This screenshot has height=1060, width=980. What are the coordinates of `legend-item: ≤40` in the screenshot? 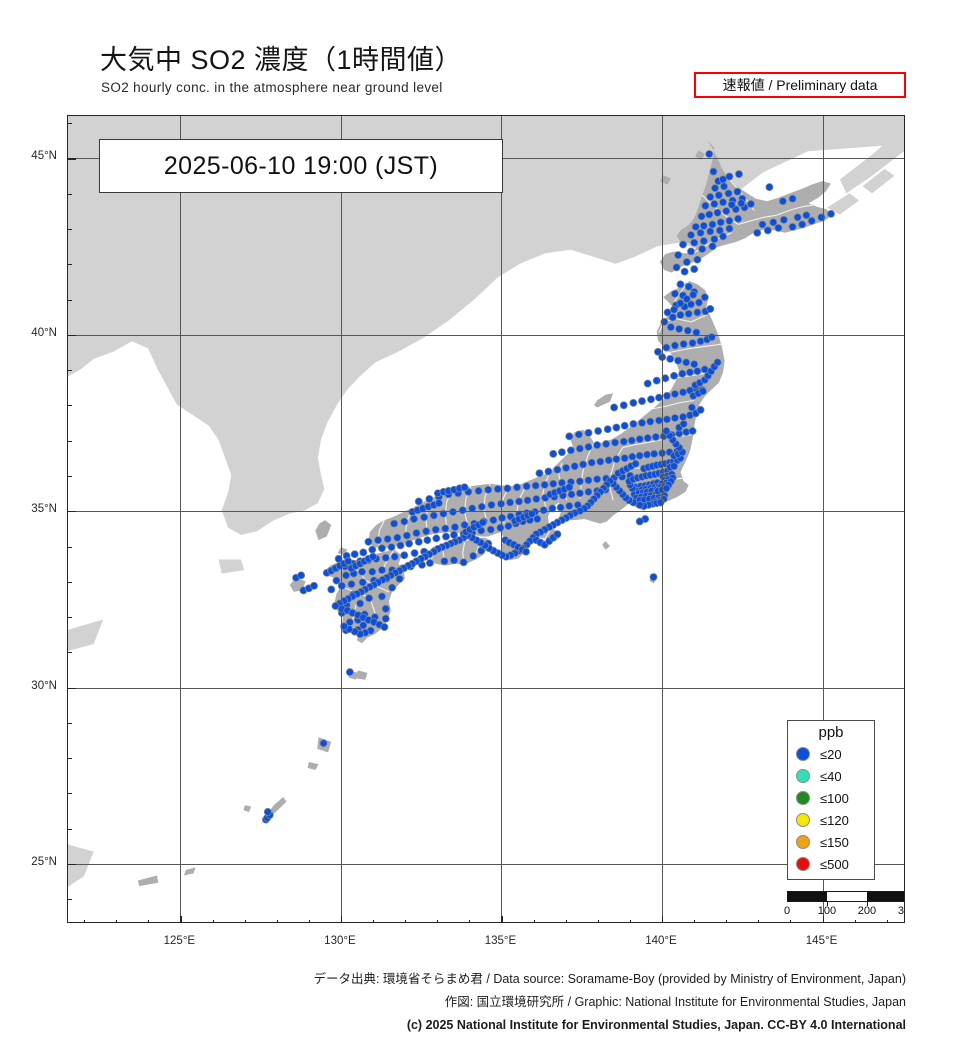 It's located at (831, 776).